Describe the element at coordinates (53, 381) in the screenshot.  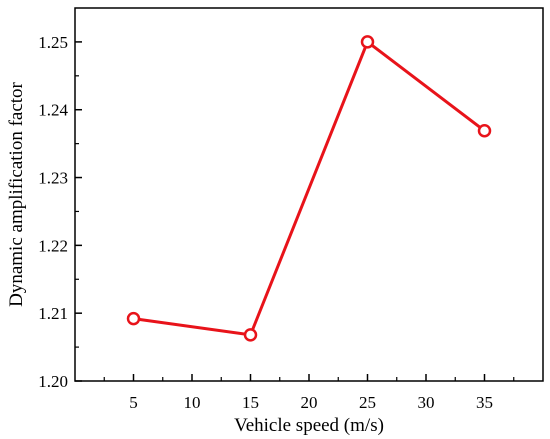
I see `y-tick-label: 1.20` at that location.